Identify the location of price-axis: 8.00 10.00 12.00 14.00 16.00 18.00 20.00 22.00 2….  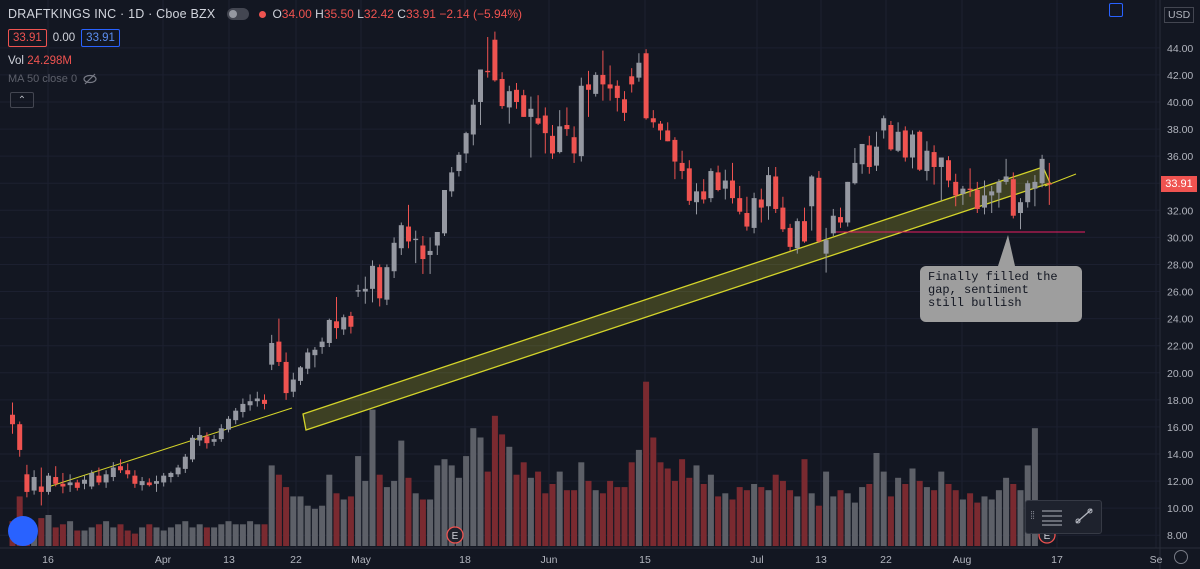
(1179, 284).